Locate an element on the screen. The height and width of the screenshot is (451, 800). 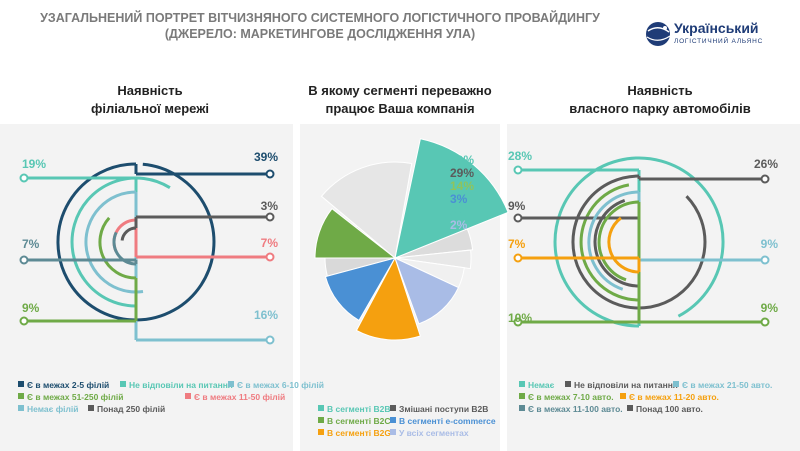
legend-label-c-1: Змішані поступи B2B is located at coordinates (443, 409).